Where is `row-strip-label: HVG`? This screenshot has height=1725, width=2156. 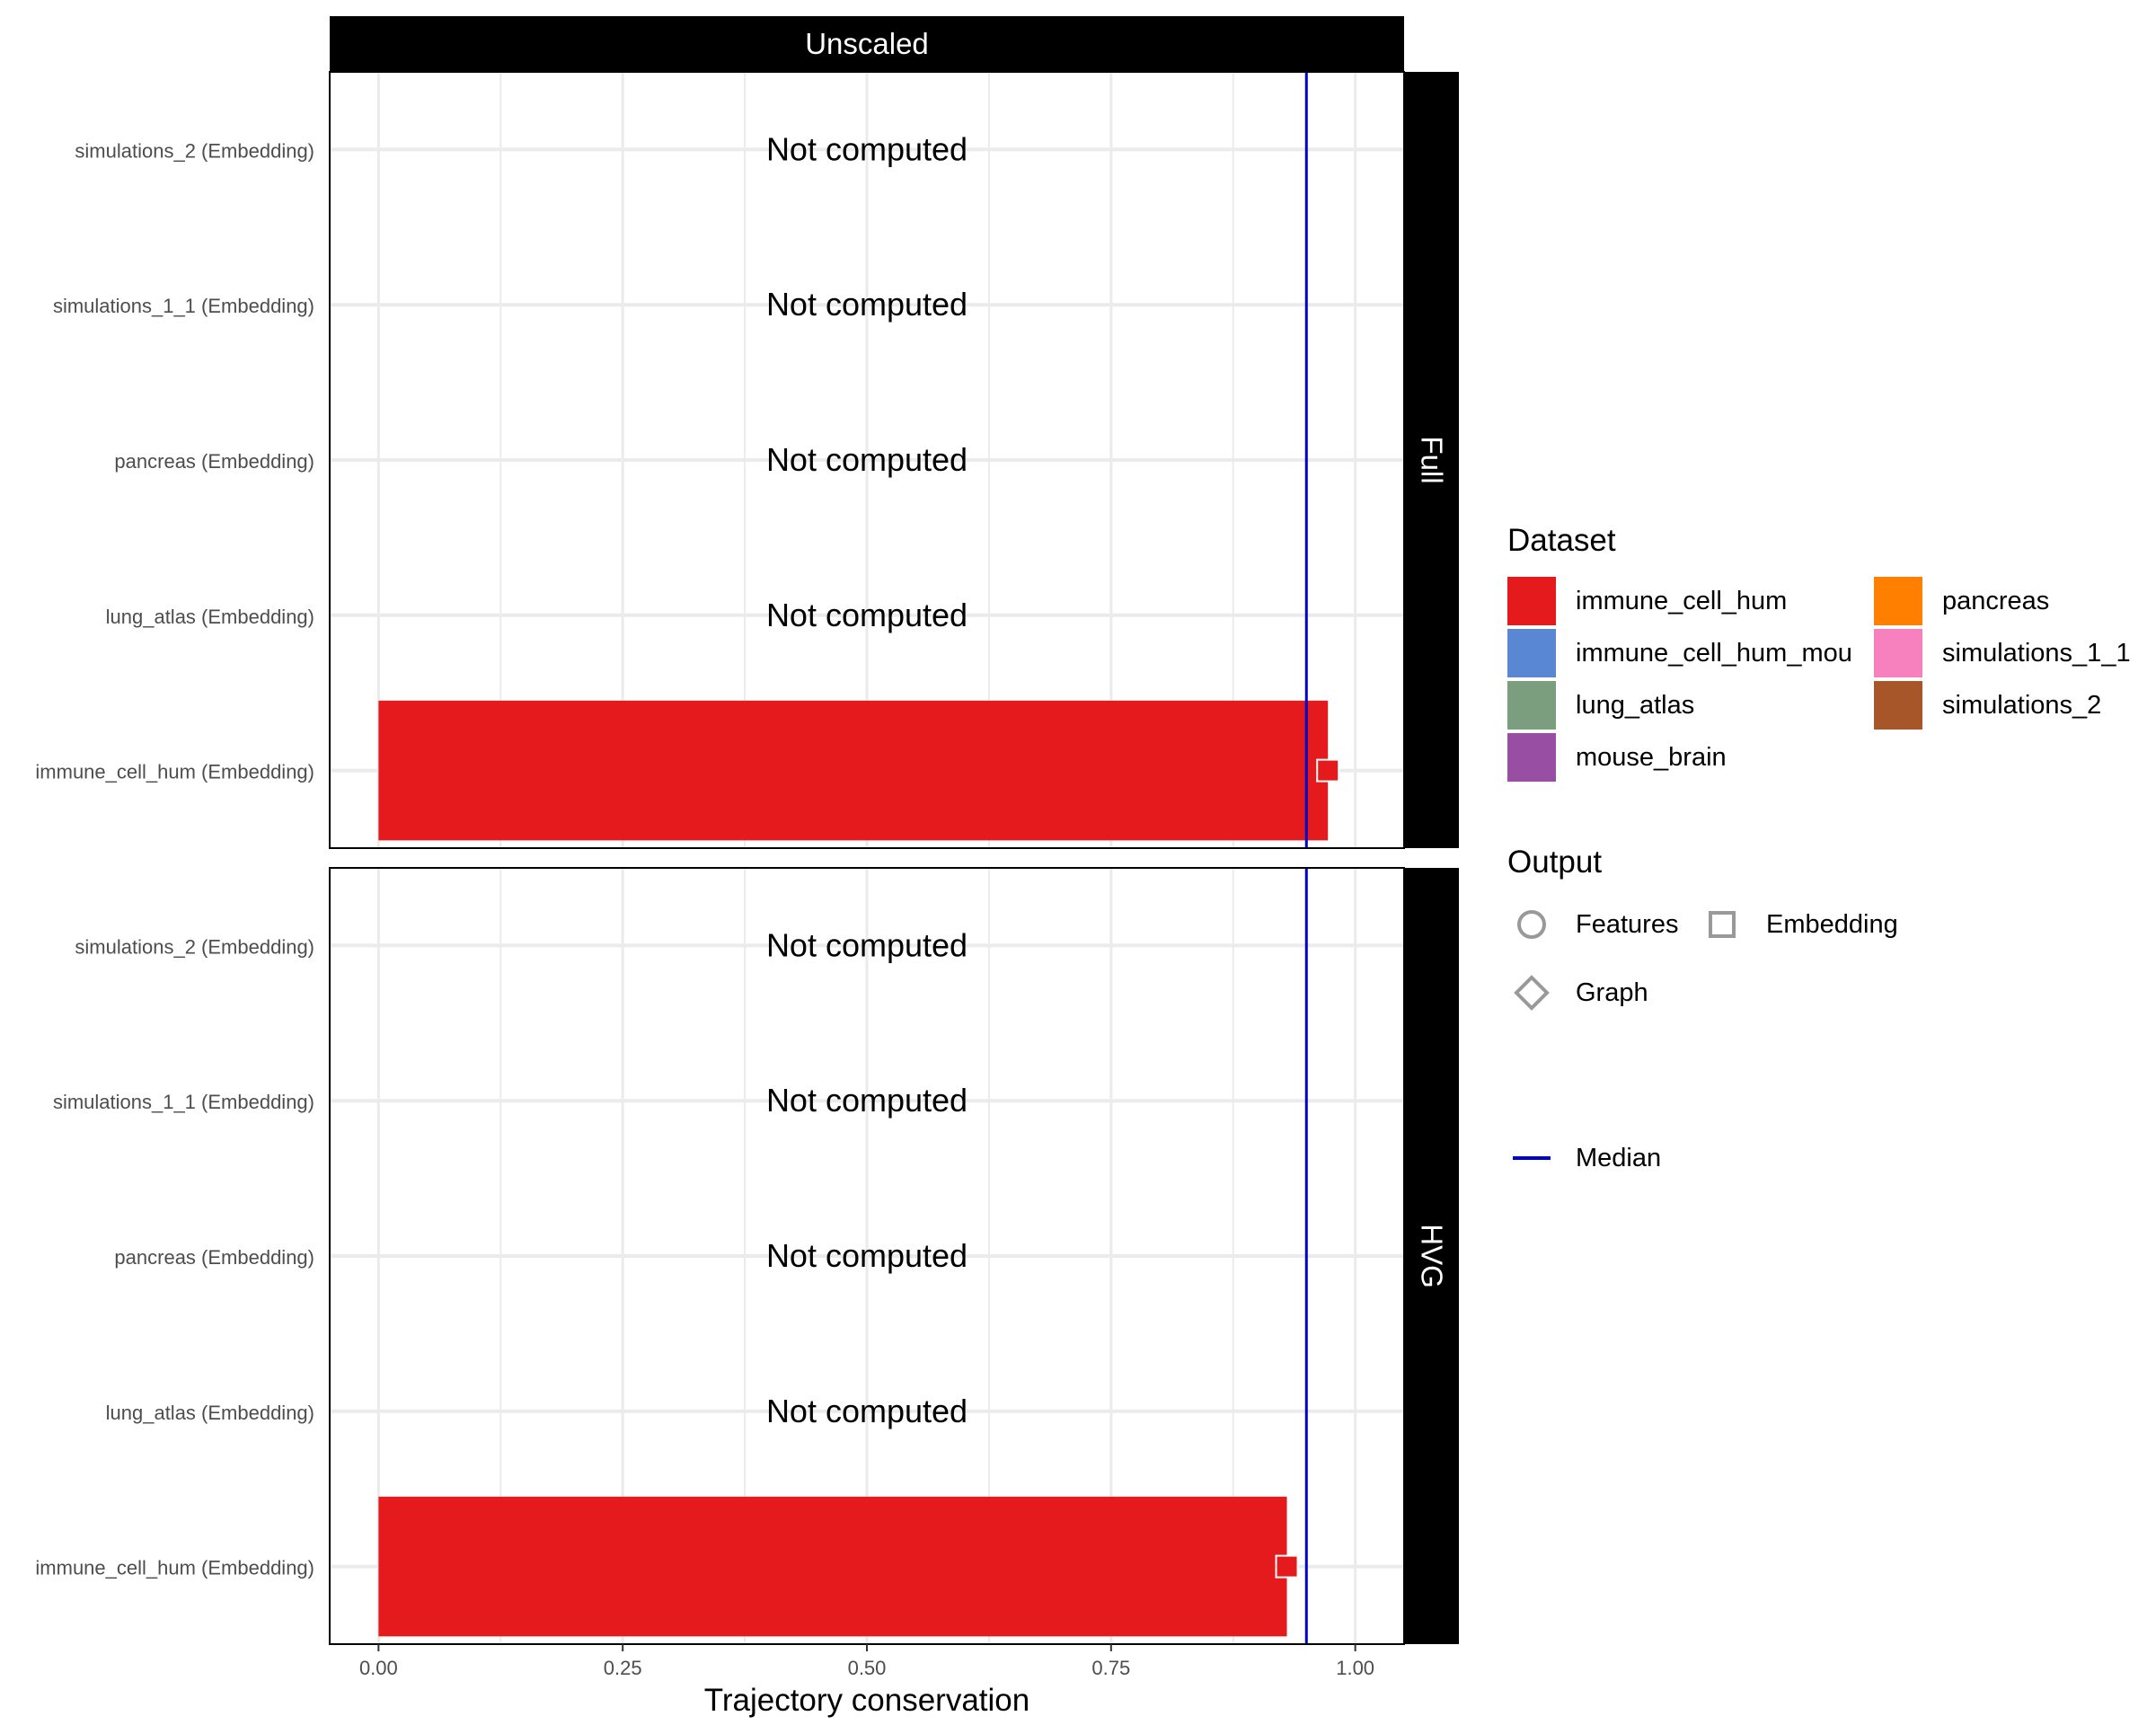
row-strip-label: HVG is located at coordinates (1432, 1256).